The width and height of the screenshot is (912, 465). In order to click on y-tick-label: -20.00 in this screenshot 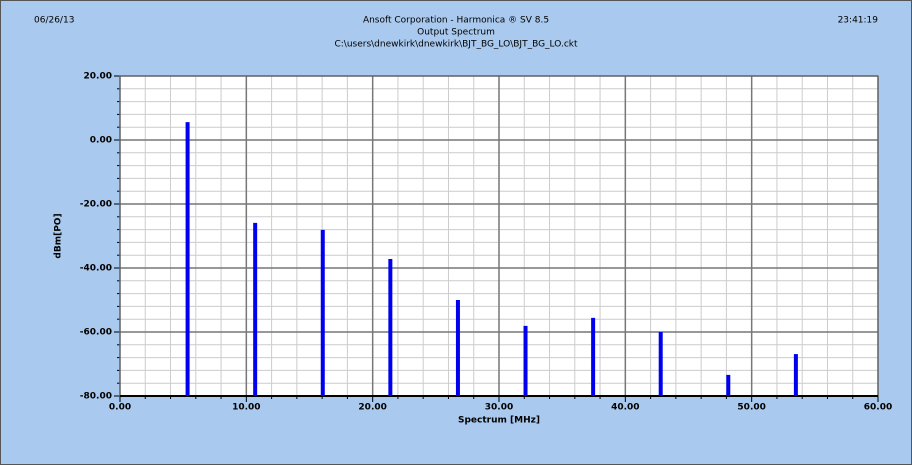, I will do `click(96, 205)`.